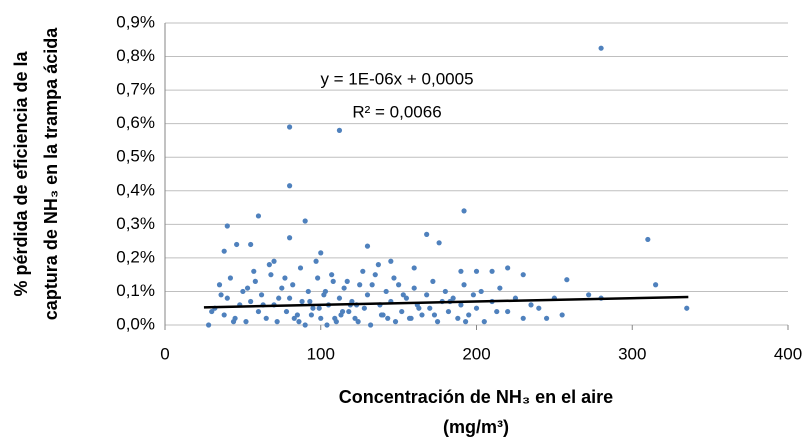 The width and height of the screenshot is (808, 444). Describe the element at coordinates (476, 397) in the screenshot. I see `x-axis-label: Concentración de NH₃ en el aire` at that location.